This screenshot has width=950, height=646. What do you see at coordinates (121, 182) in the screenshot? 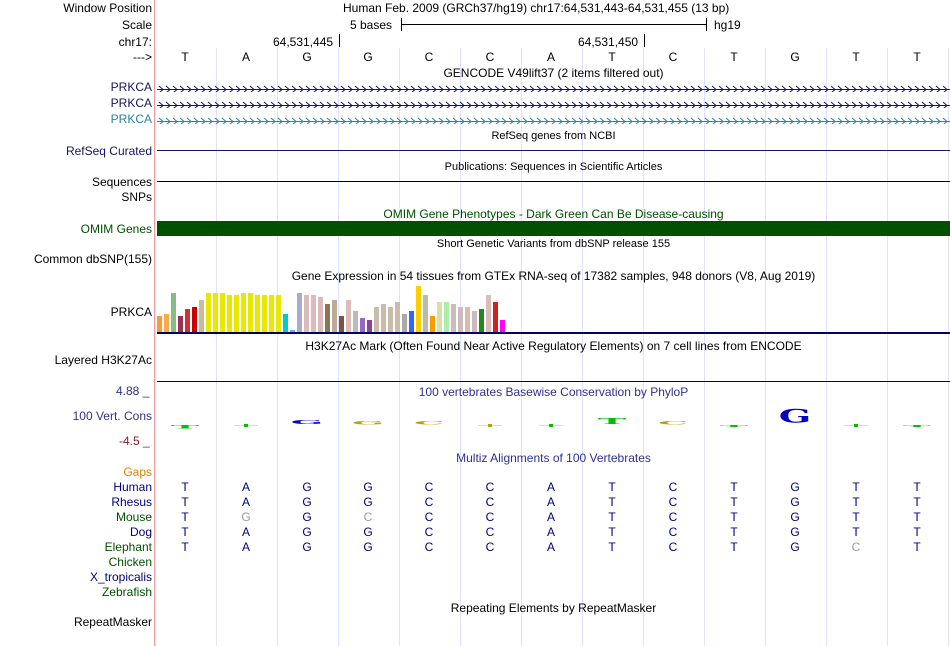
I see `pubs-track-label: Sequences` at bounding box center [121, 182].